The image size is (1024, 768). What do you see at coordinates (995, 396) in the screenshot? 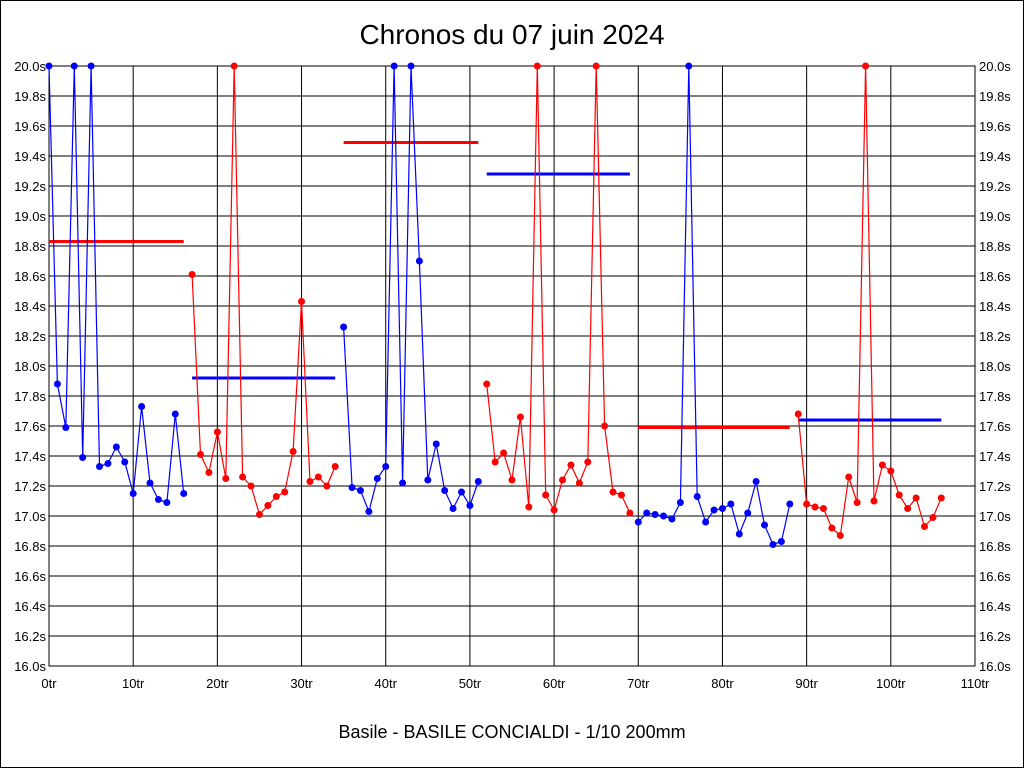
I see `y-tick-label-right: 17.8s` at bounding box center [995, 396].